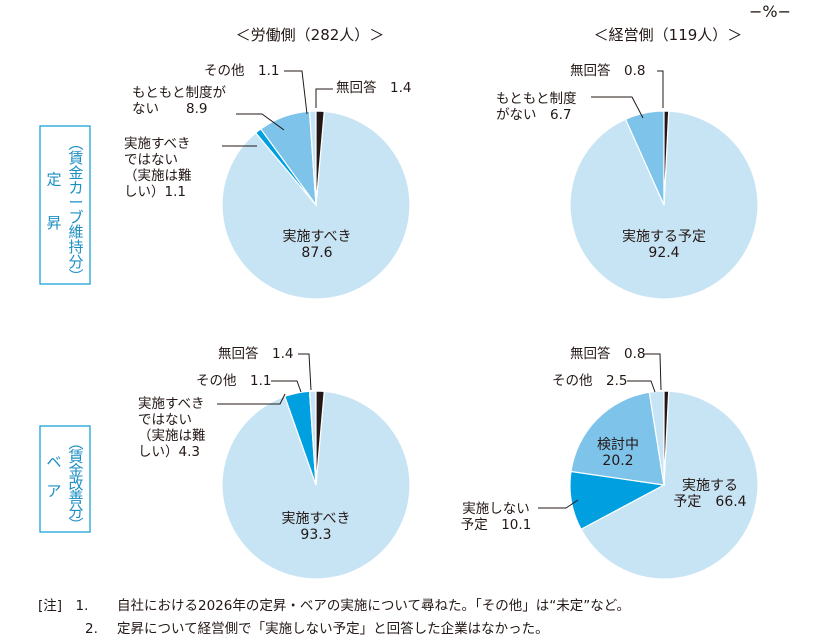 The image size is (834, 644). Describe the element at coordinates (179, 101) in the screenshot. I see `slice-label-labor-teisho-2: もともと制度がない 8.9` at that location.